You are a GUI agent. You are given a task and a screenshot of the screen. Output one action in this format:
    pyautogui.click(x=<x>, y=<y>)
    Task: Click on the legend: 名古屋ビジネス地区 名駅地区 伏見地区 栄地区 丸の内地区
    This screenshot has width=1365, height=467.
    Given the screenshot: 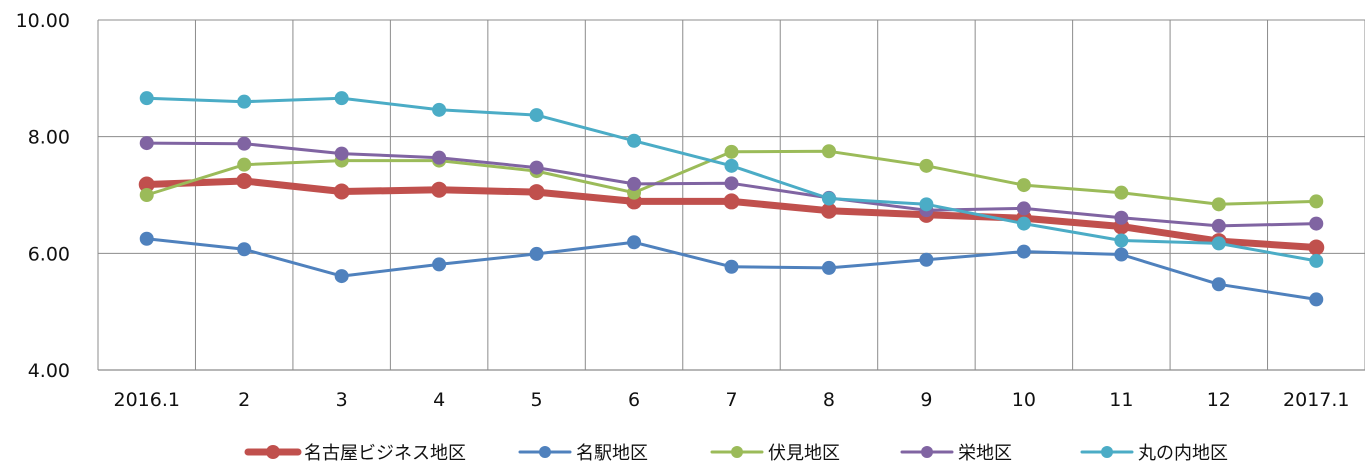 What is the action you would take?
    pyautogui.click(x=736, y=453)
    